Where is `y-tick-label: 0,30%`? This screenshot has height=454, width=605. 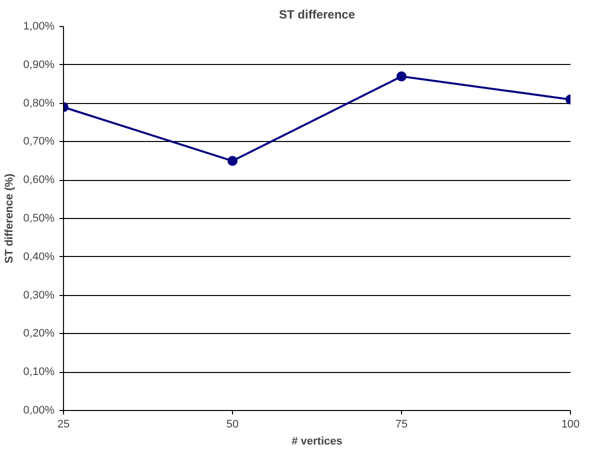
y-tick-label: 0,30% is located at coordinates (39, 295).